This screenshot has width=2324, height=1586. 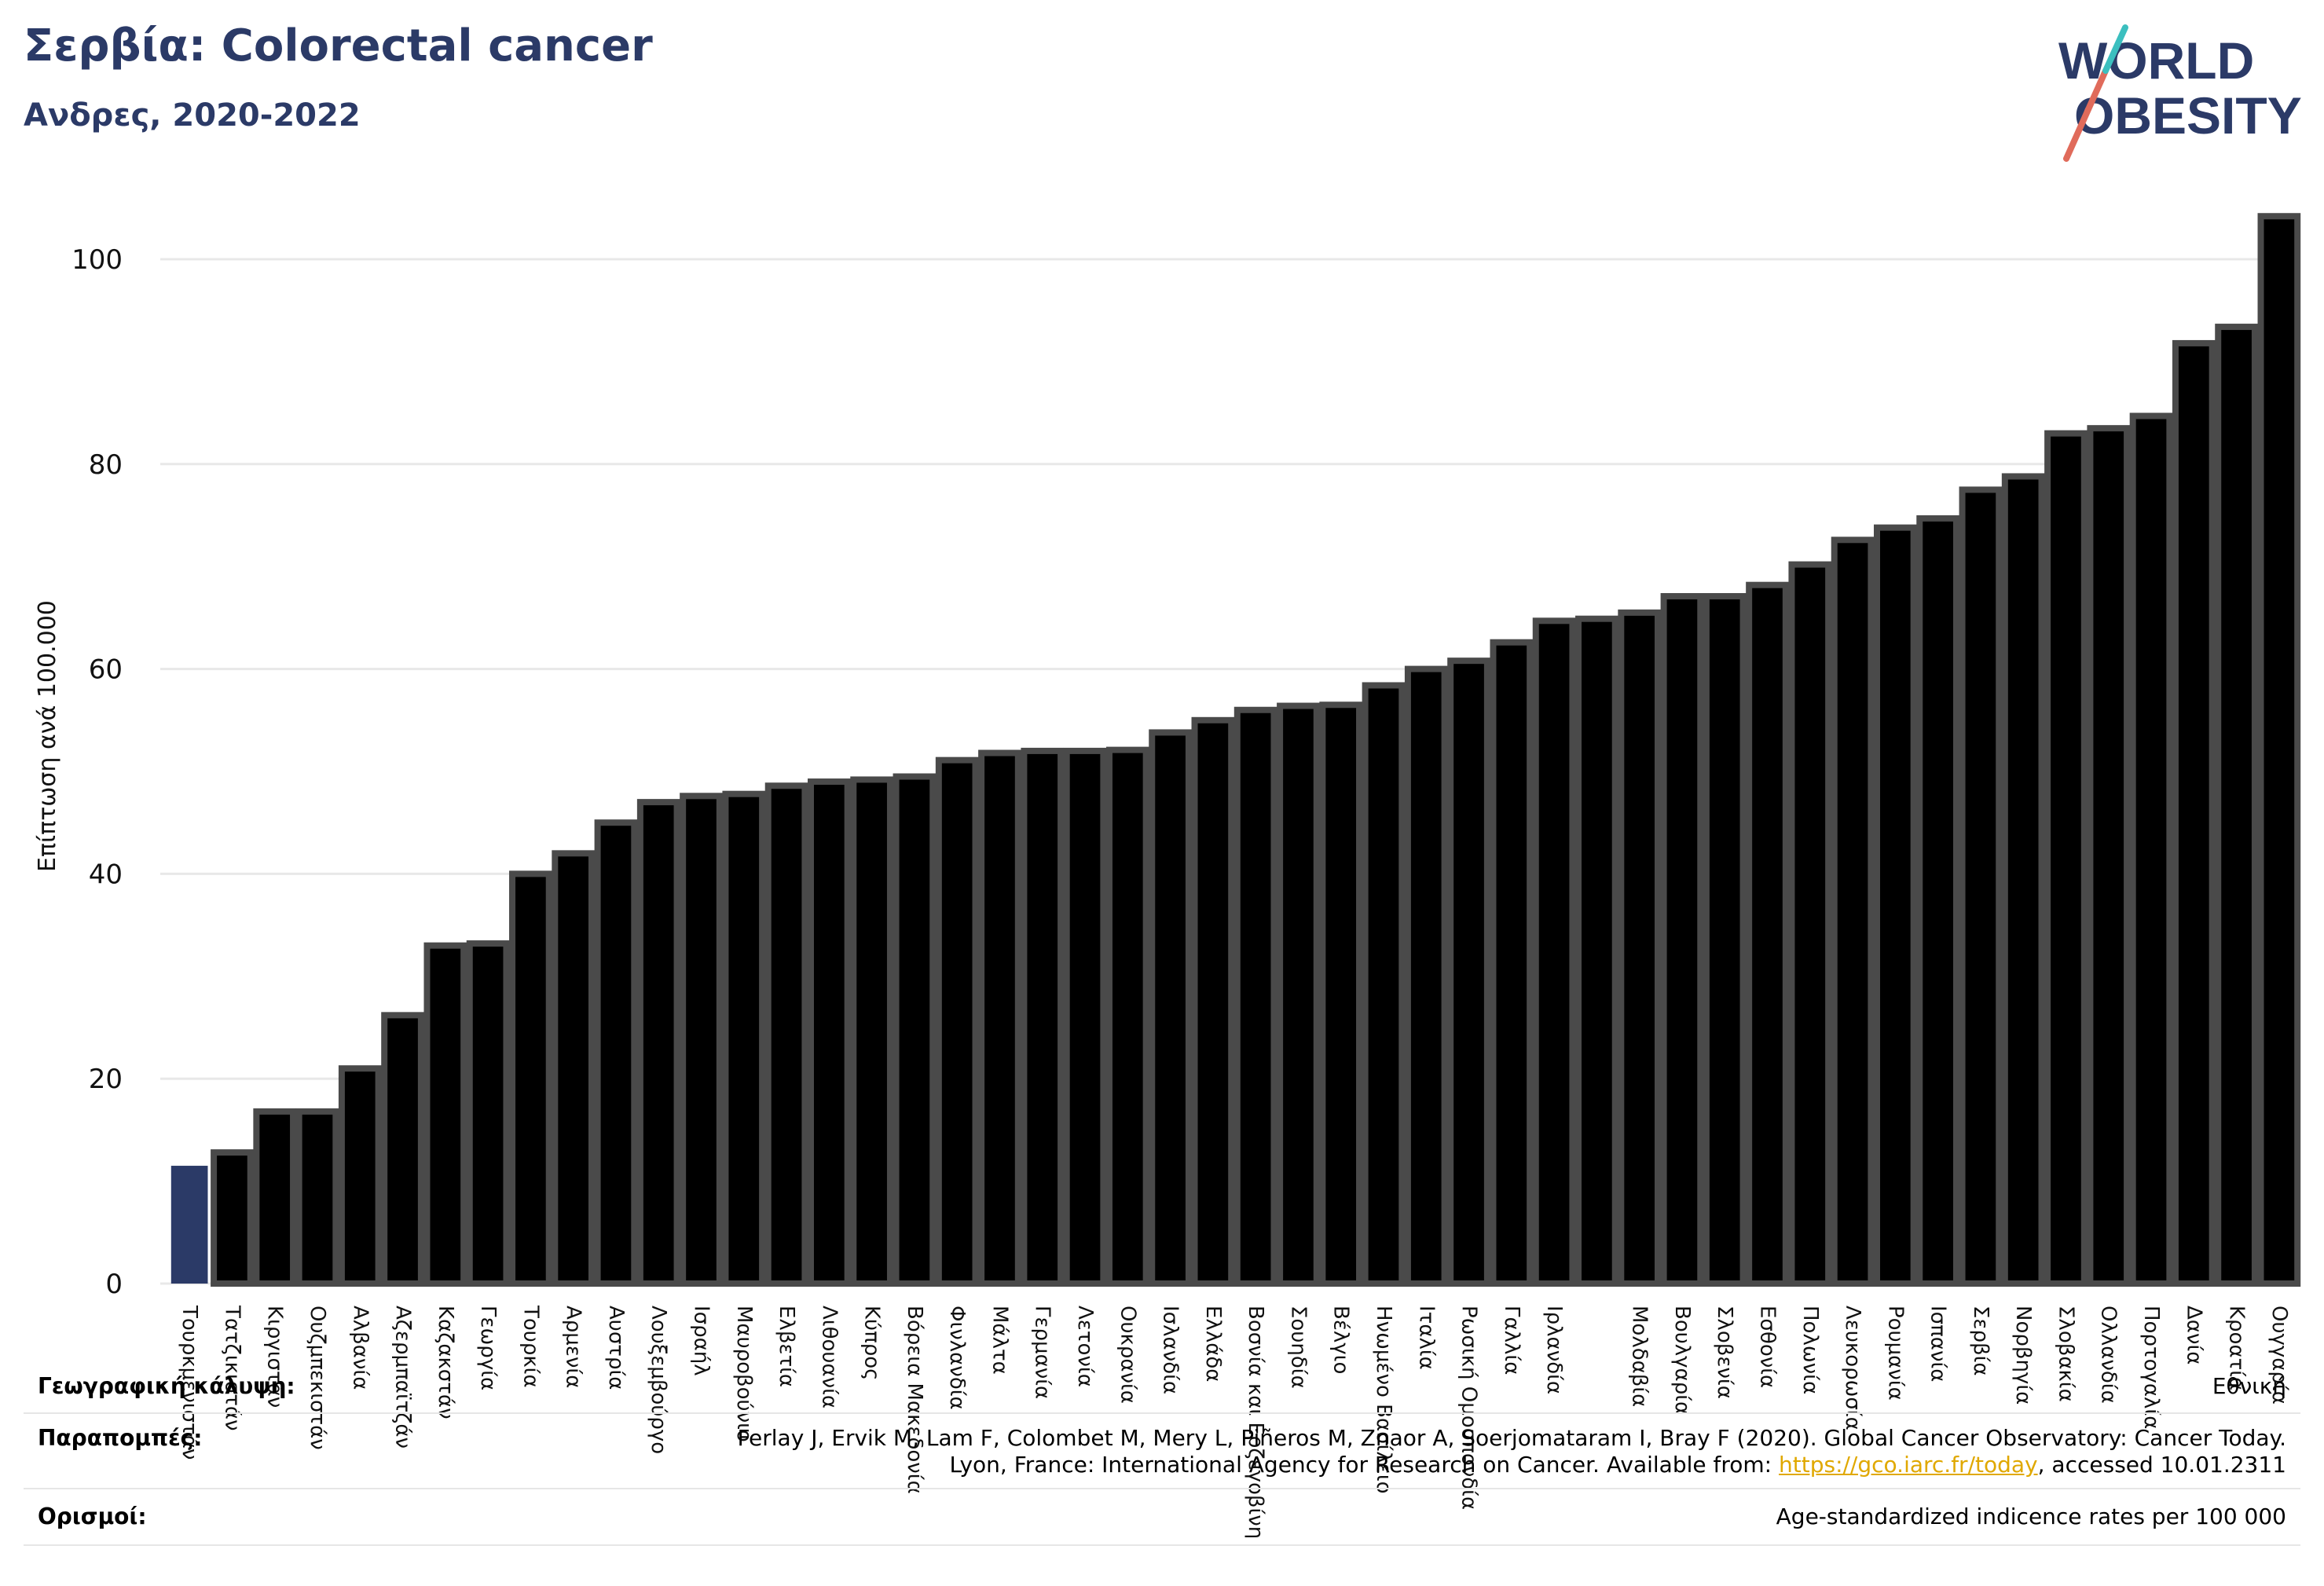 What do you see at coordinates (1042, 1352) in the screenshot?
I see `x-tick-label: Γερμανία` at bounding box center [1042, 1352].